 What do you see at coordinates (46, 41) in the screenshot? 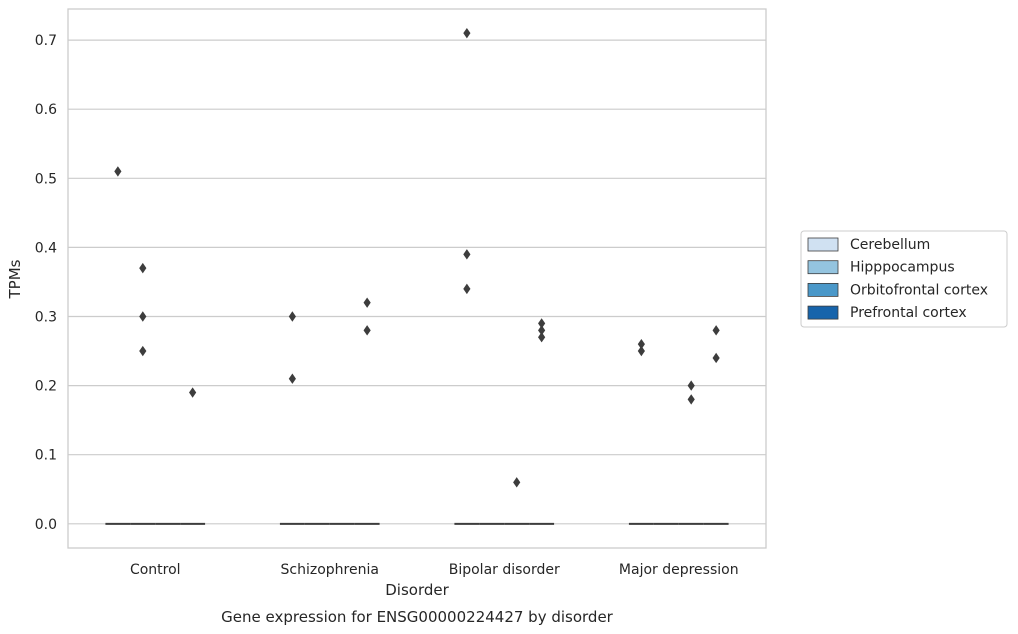
I see `y-tick-label: 0.7` at bounding box center [46, 41].